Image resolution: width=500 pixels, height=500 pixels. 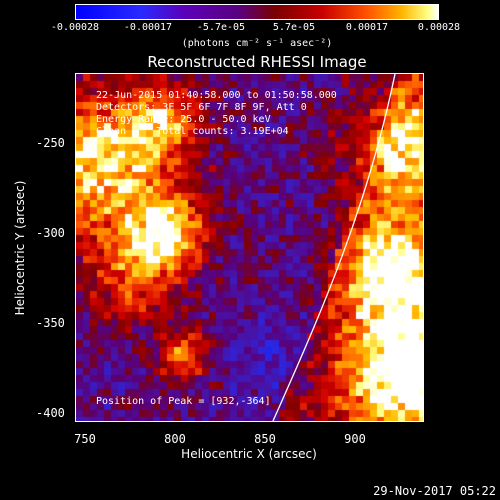 I want to click on timestamp: 29-Nov-2017 05:22, so click(x=434, y=491).